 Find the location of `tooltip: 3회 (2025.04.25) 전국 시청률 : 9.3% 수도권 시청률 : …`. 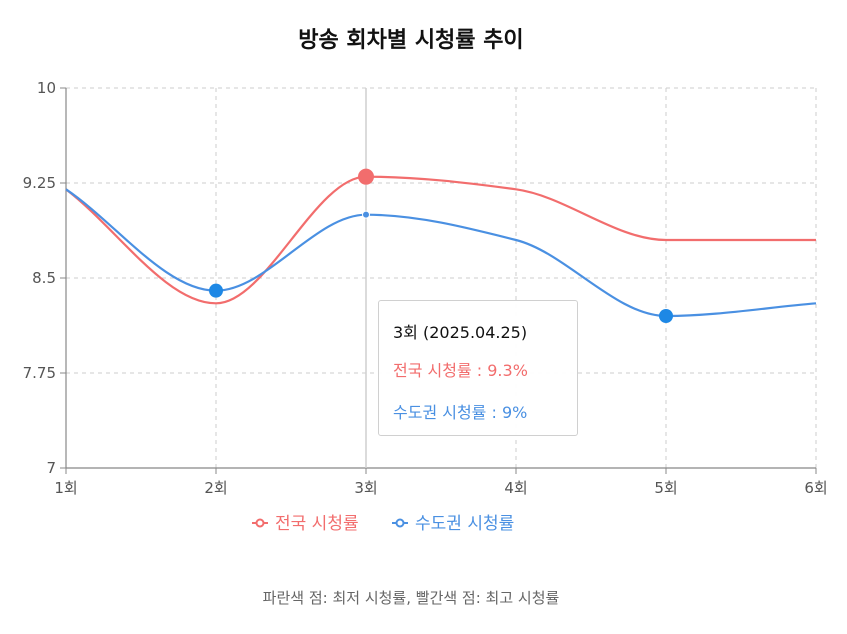

tooltip: 3회 (2025.04.25) 전국 시청률 : 9.3% 수도권 시청률 : … is located at coordinates (478, 368).